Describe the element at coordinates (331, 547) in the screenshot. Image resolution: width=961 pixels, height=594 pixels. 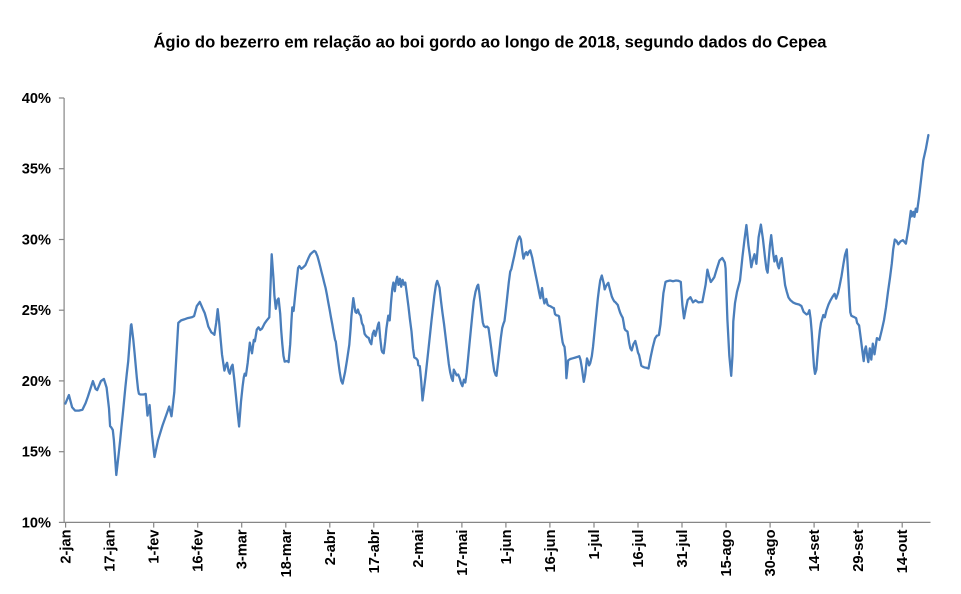
I see `svg-text: 2-abr` at that location.